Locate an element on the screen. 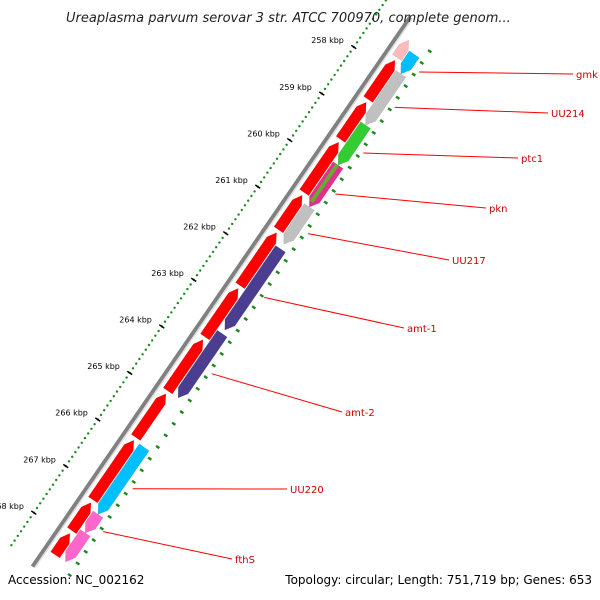  gene-label: UU217 is located at coordinates (469, 261).